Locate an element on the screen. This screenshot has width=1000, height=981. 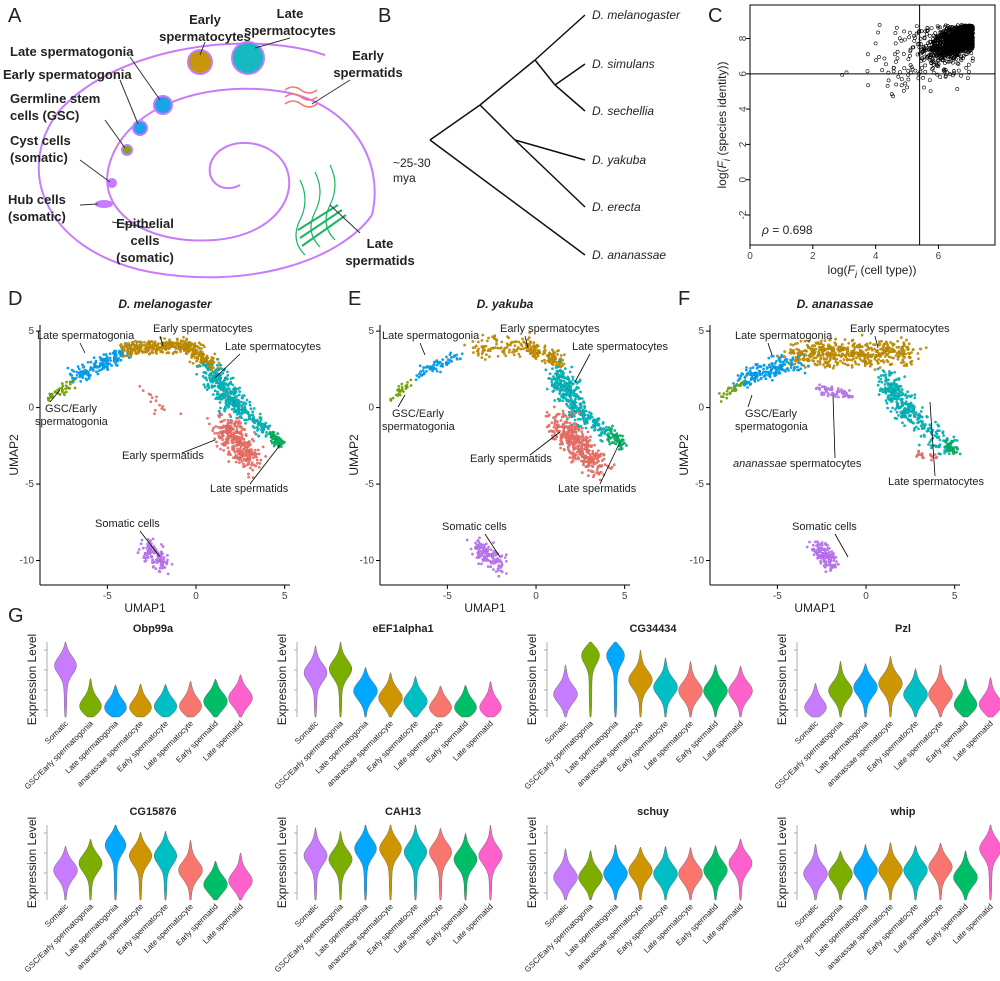
y-tick-label: -5 is located at coordinates (29, 484).